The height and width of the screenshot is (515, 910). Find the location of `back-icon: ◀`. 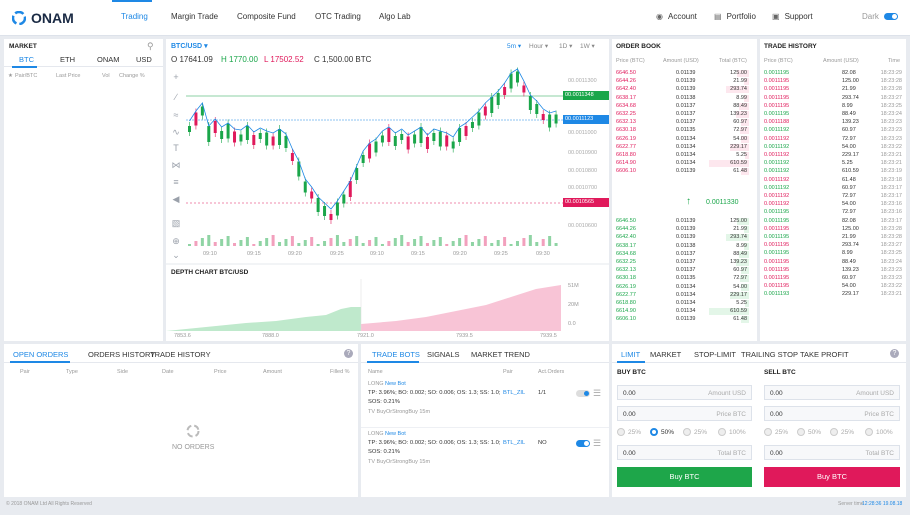

back-icon: ◀ is located at coordinates (176, 199).